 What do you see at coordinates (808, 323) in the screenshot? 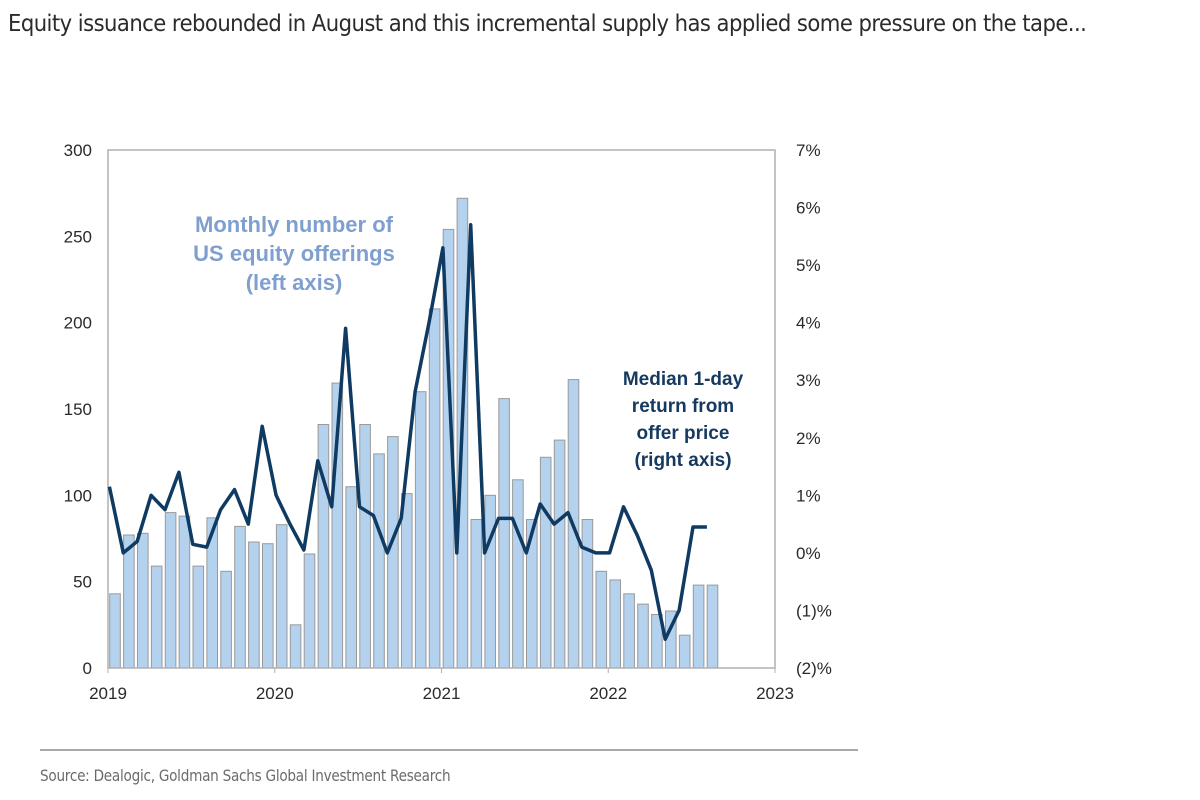
I see `right-tick-label: 4%` at bounding box center [808, 323].